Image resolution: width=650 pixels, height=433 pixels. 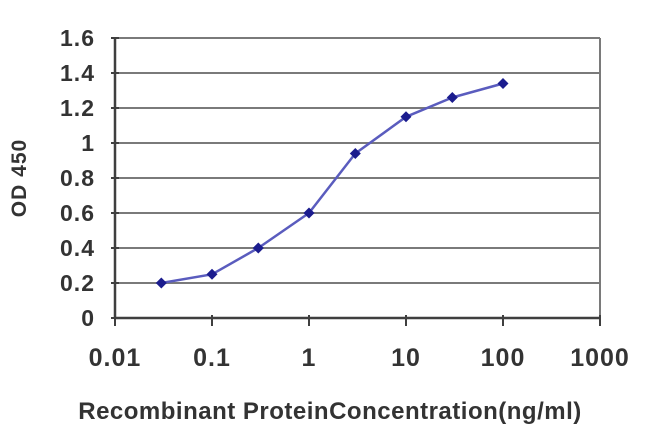 What do you see at coordinates (212, 358) in the screenshot?
I see `x-tick-label: 0.1` at bounding box center [212, 358].